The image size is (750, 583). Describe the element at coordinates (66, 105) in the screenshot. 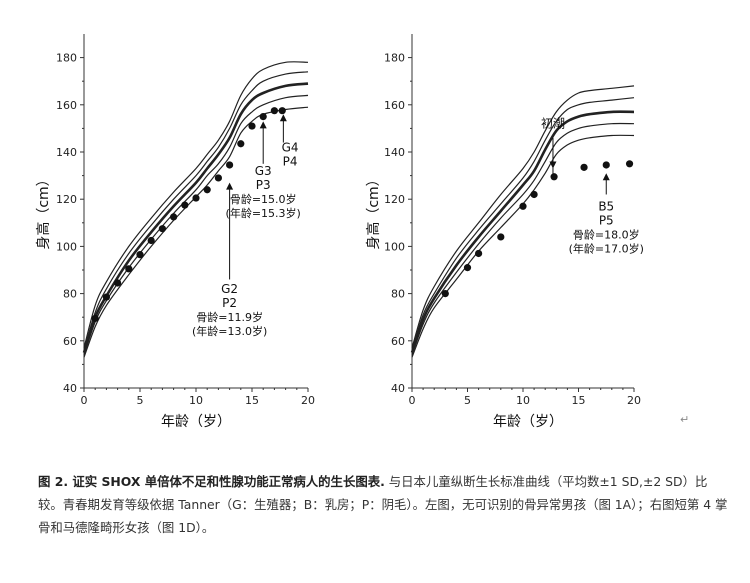

I see `left-ytick-label: 160` at that location.